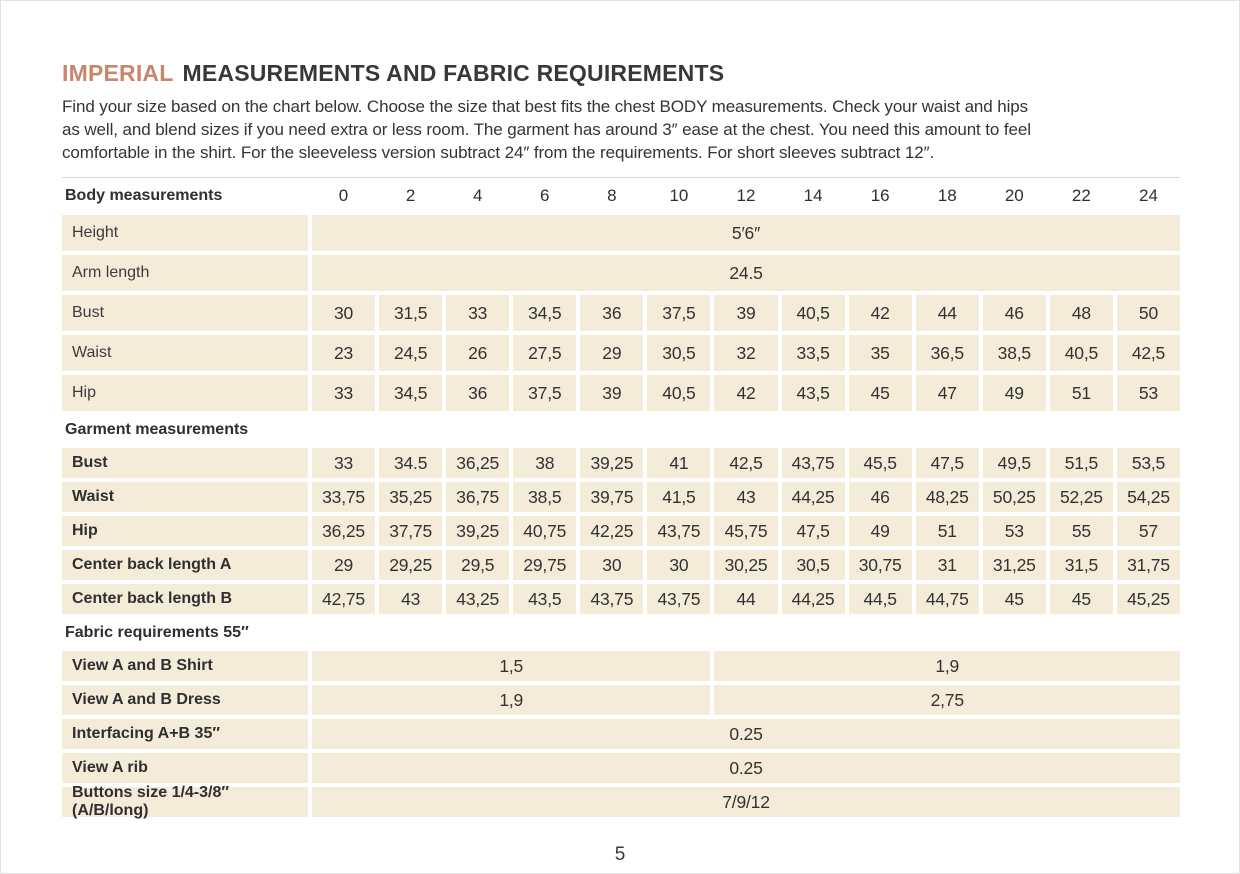 This screenshot has height=874, width=1240. Describe the element at coordinates (478, 565) in the screenshot. I see `value-cell: 29,5` at that location.